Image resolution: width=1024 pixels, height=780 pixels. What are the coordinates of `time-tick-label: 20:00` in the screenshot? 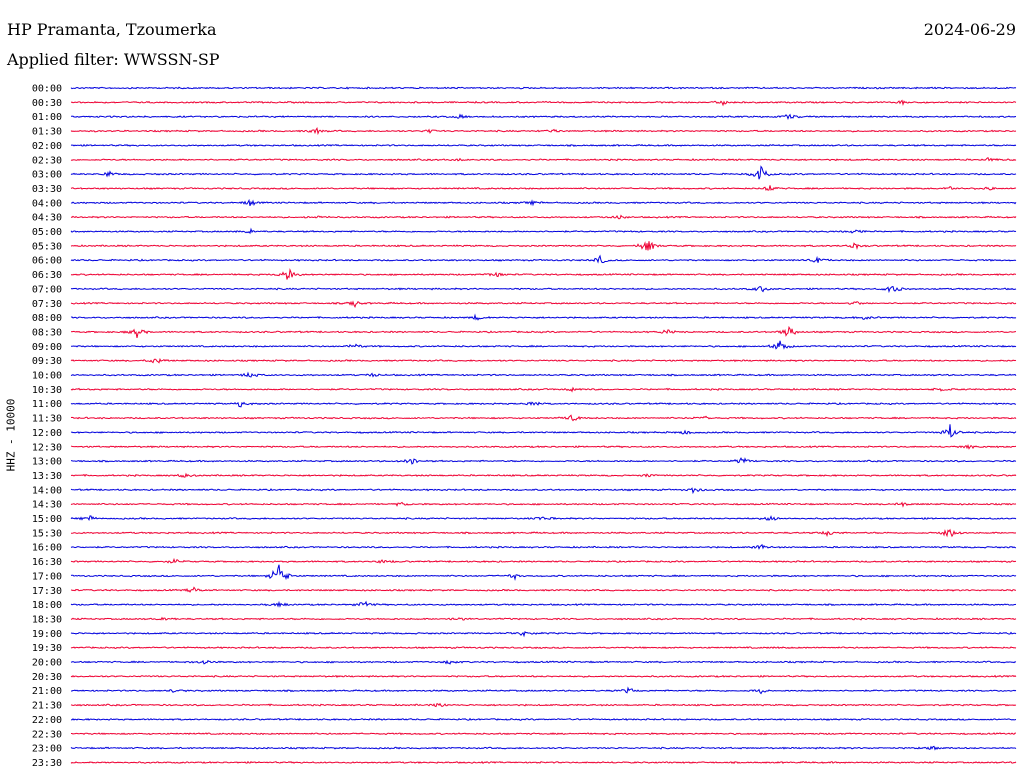 It's located at (47, 663).